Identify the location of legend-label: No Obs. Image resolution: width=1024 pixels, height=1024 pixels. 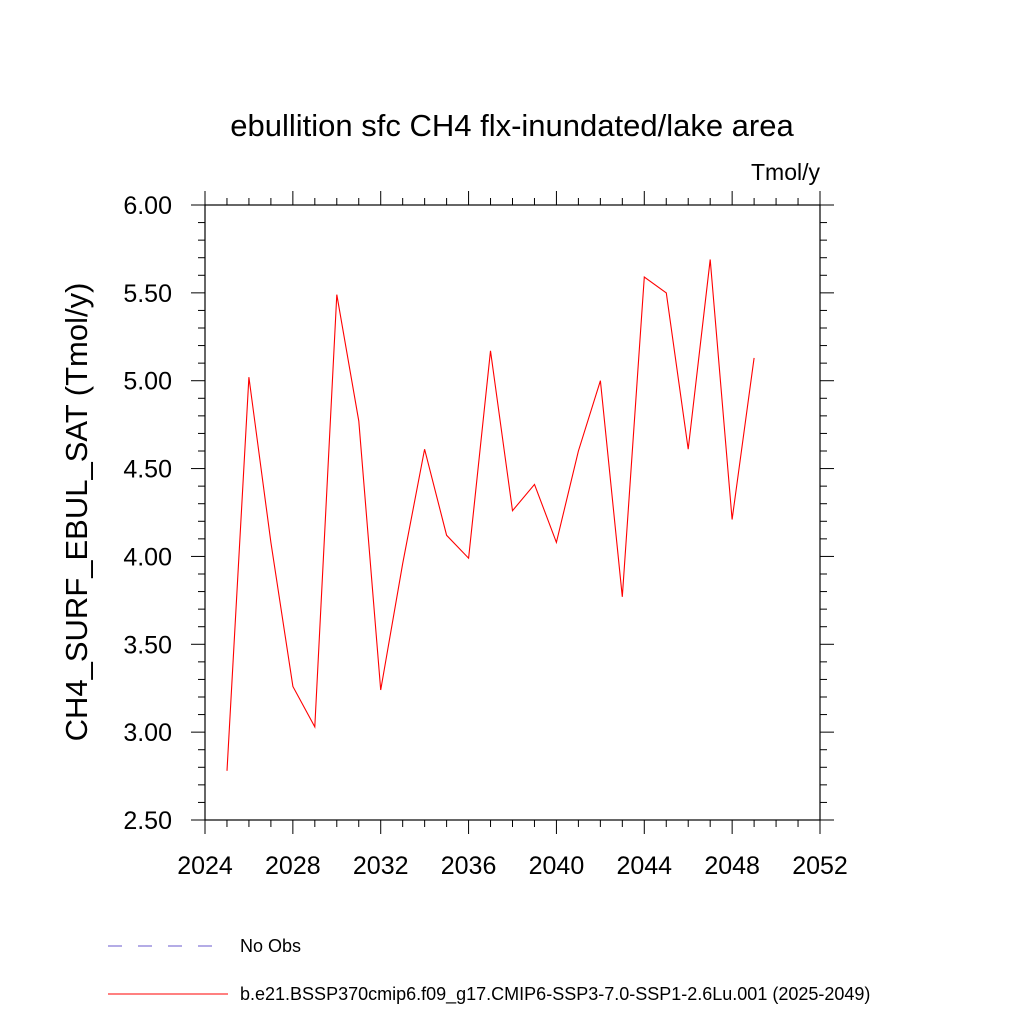
(270, 946).